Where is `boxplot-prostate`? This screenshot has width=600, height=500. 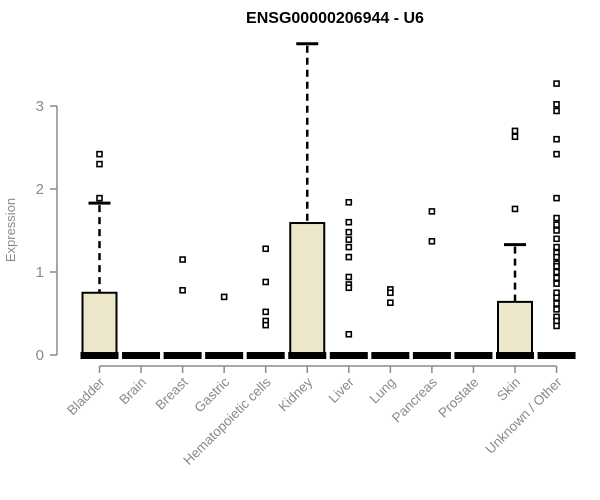
boxplot-prostate is located at coordinates (473, 355).